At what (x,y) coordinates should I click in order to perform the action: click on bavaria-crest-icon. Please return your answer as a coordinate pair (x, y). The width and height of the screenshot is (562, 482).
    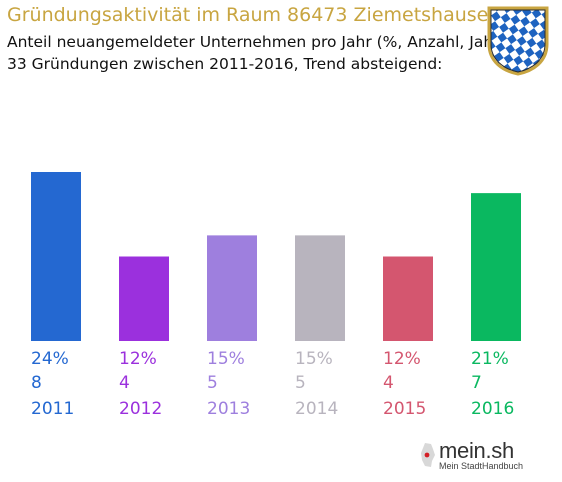
    Looking at the image, I should click on (518, 41).